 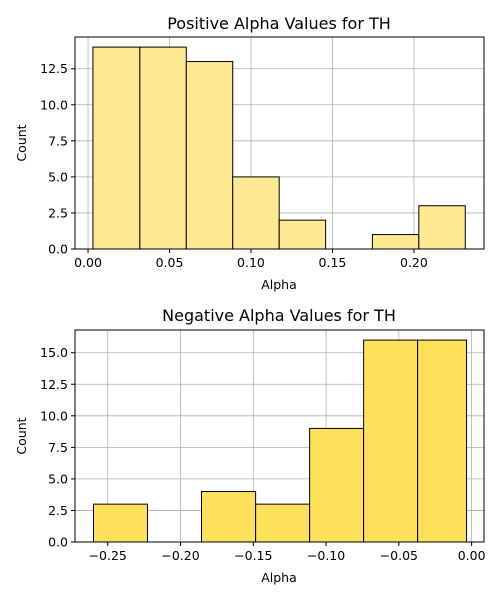 I want to click on x-ticks: −0.25 −0.20 −0.15 −0.10 −0.05 0.00, so click(x=287, y=552).